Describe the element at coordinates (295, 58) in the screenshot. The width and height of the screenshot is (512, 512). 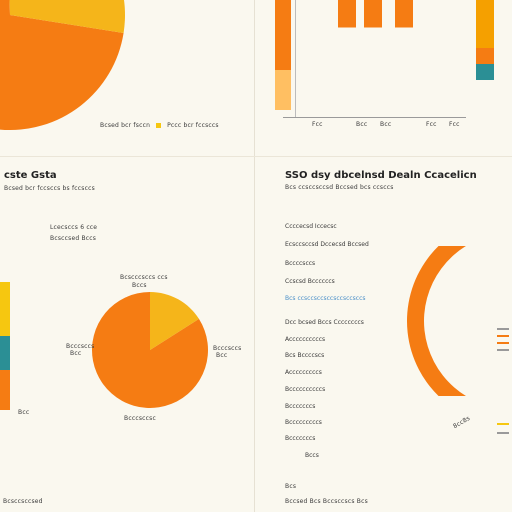
I see `top-right-y-axis` at that location.